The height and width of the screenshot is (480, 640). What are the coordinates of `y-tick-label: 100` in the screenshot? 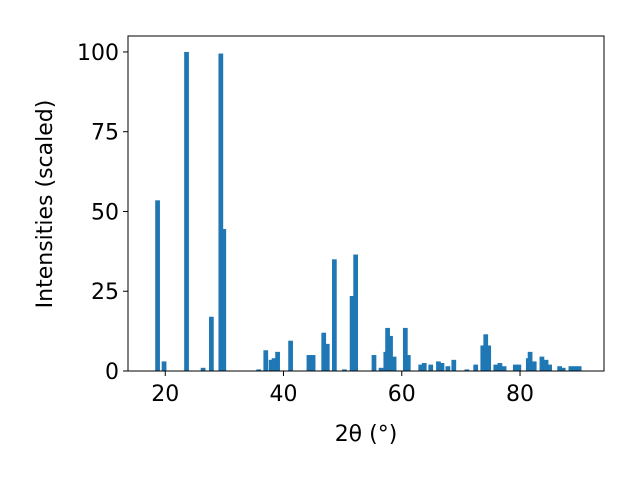 It's located at (98, 53).